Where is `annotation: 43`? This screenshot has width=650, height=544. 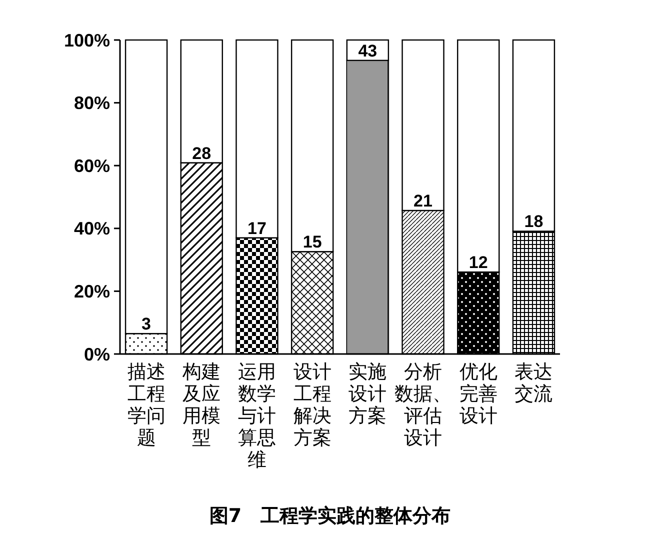 annotation: 43 is located at coordinates (368, 50).